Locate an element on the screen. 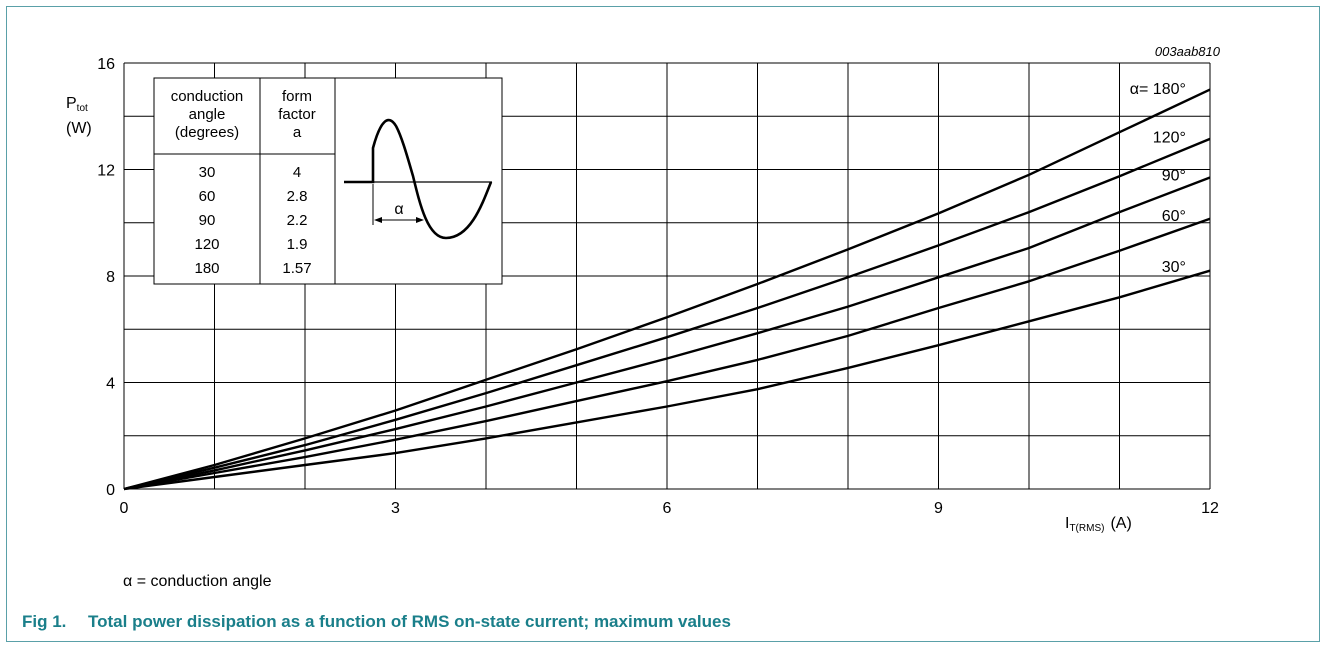 The width and height of the screenshot is (1327, 648). inset-cell: 60 is located at coordinates (207, 196).